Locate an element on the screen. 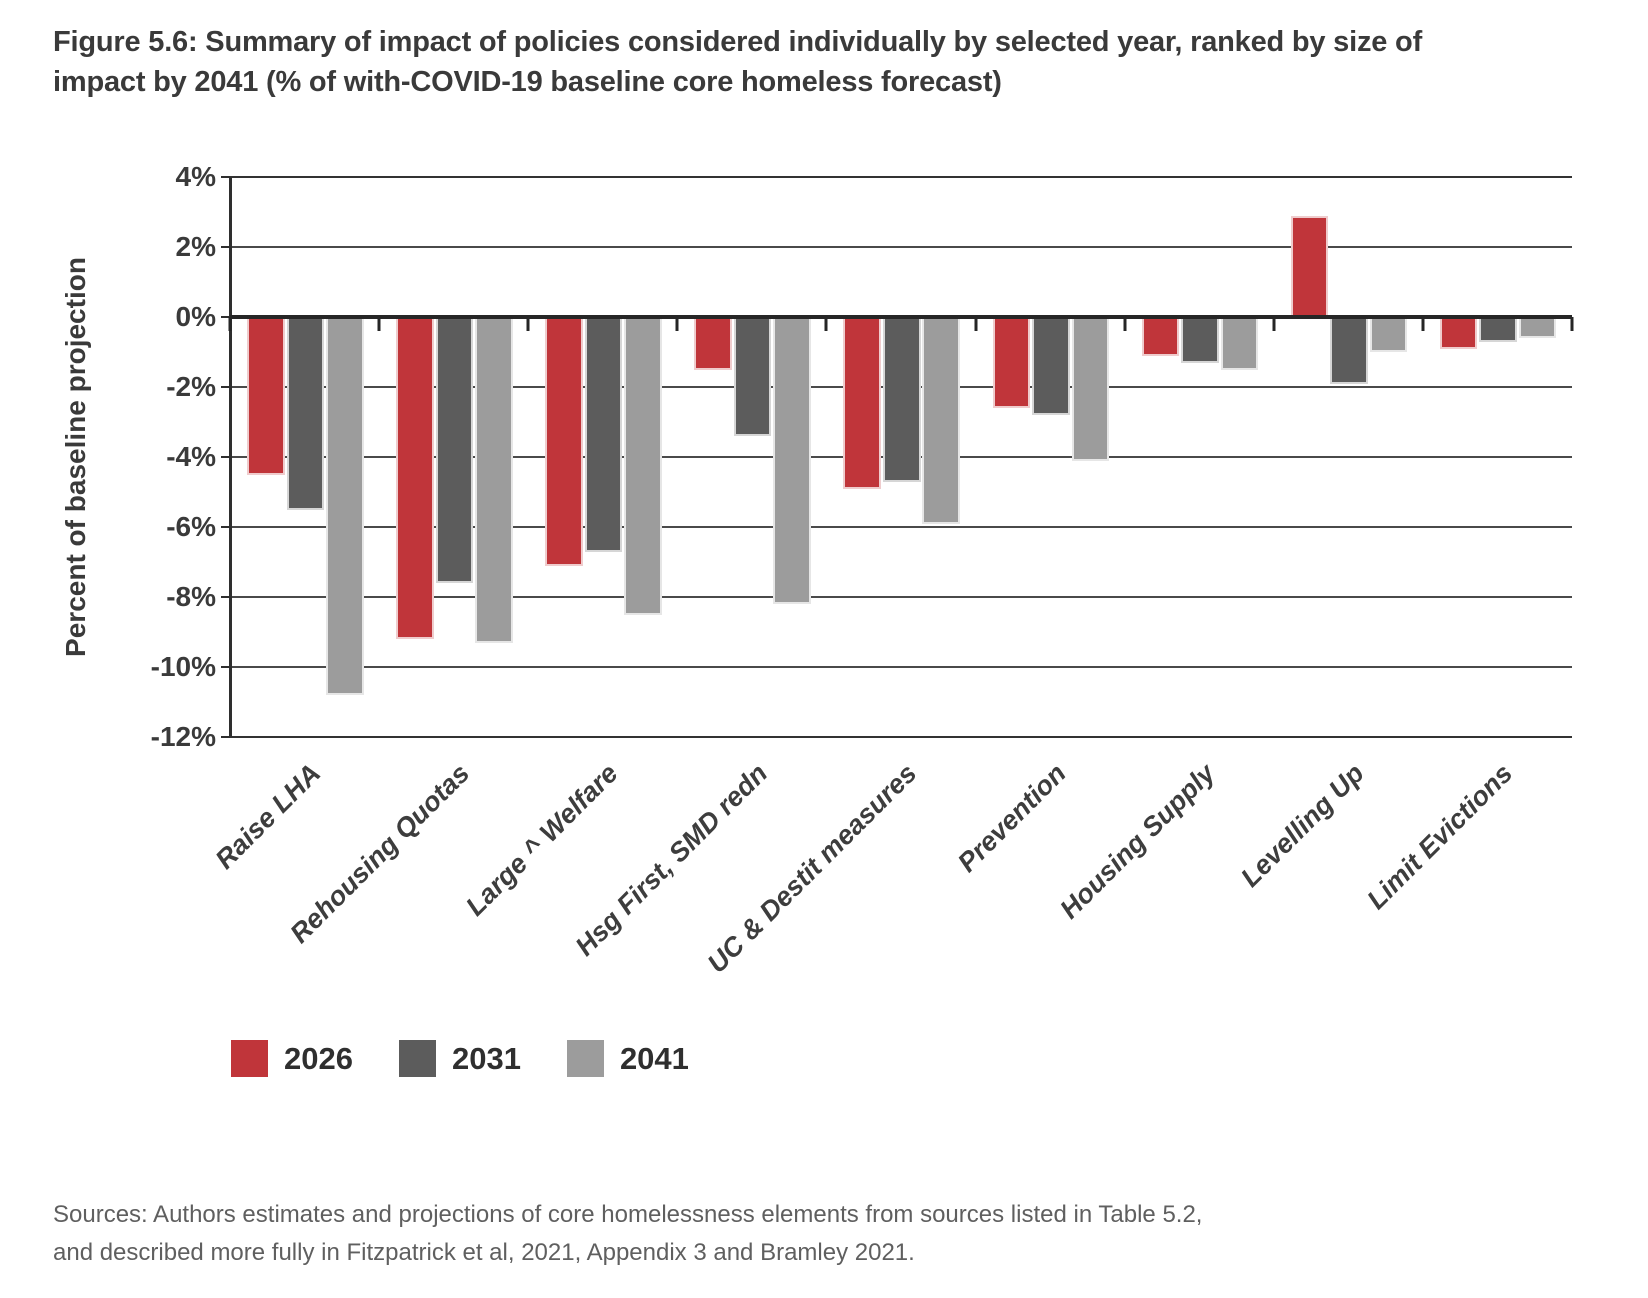  bar-2026-housing-supply is located at coordinates (1160, 336).